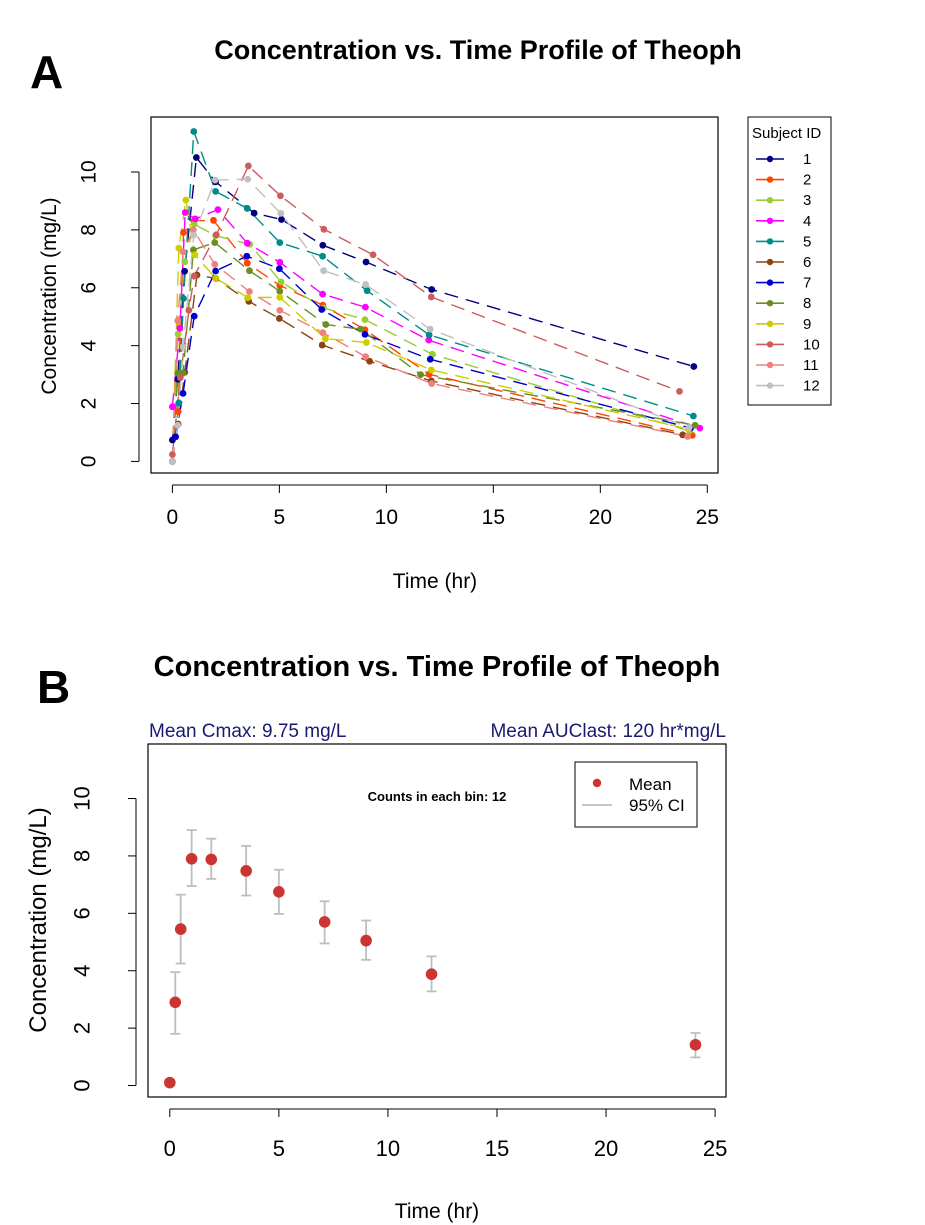 This screenshot has height=1225, width=925. I want to click on chart-a-x-tick-label: 25, so click(707, 517).